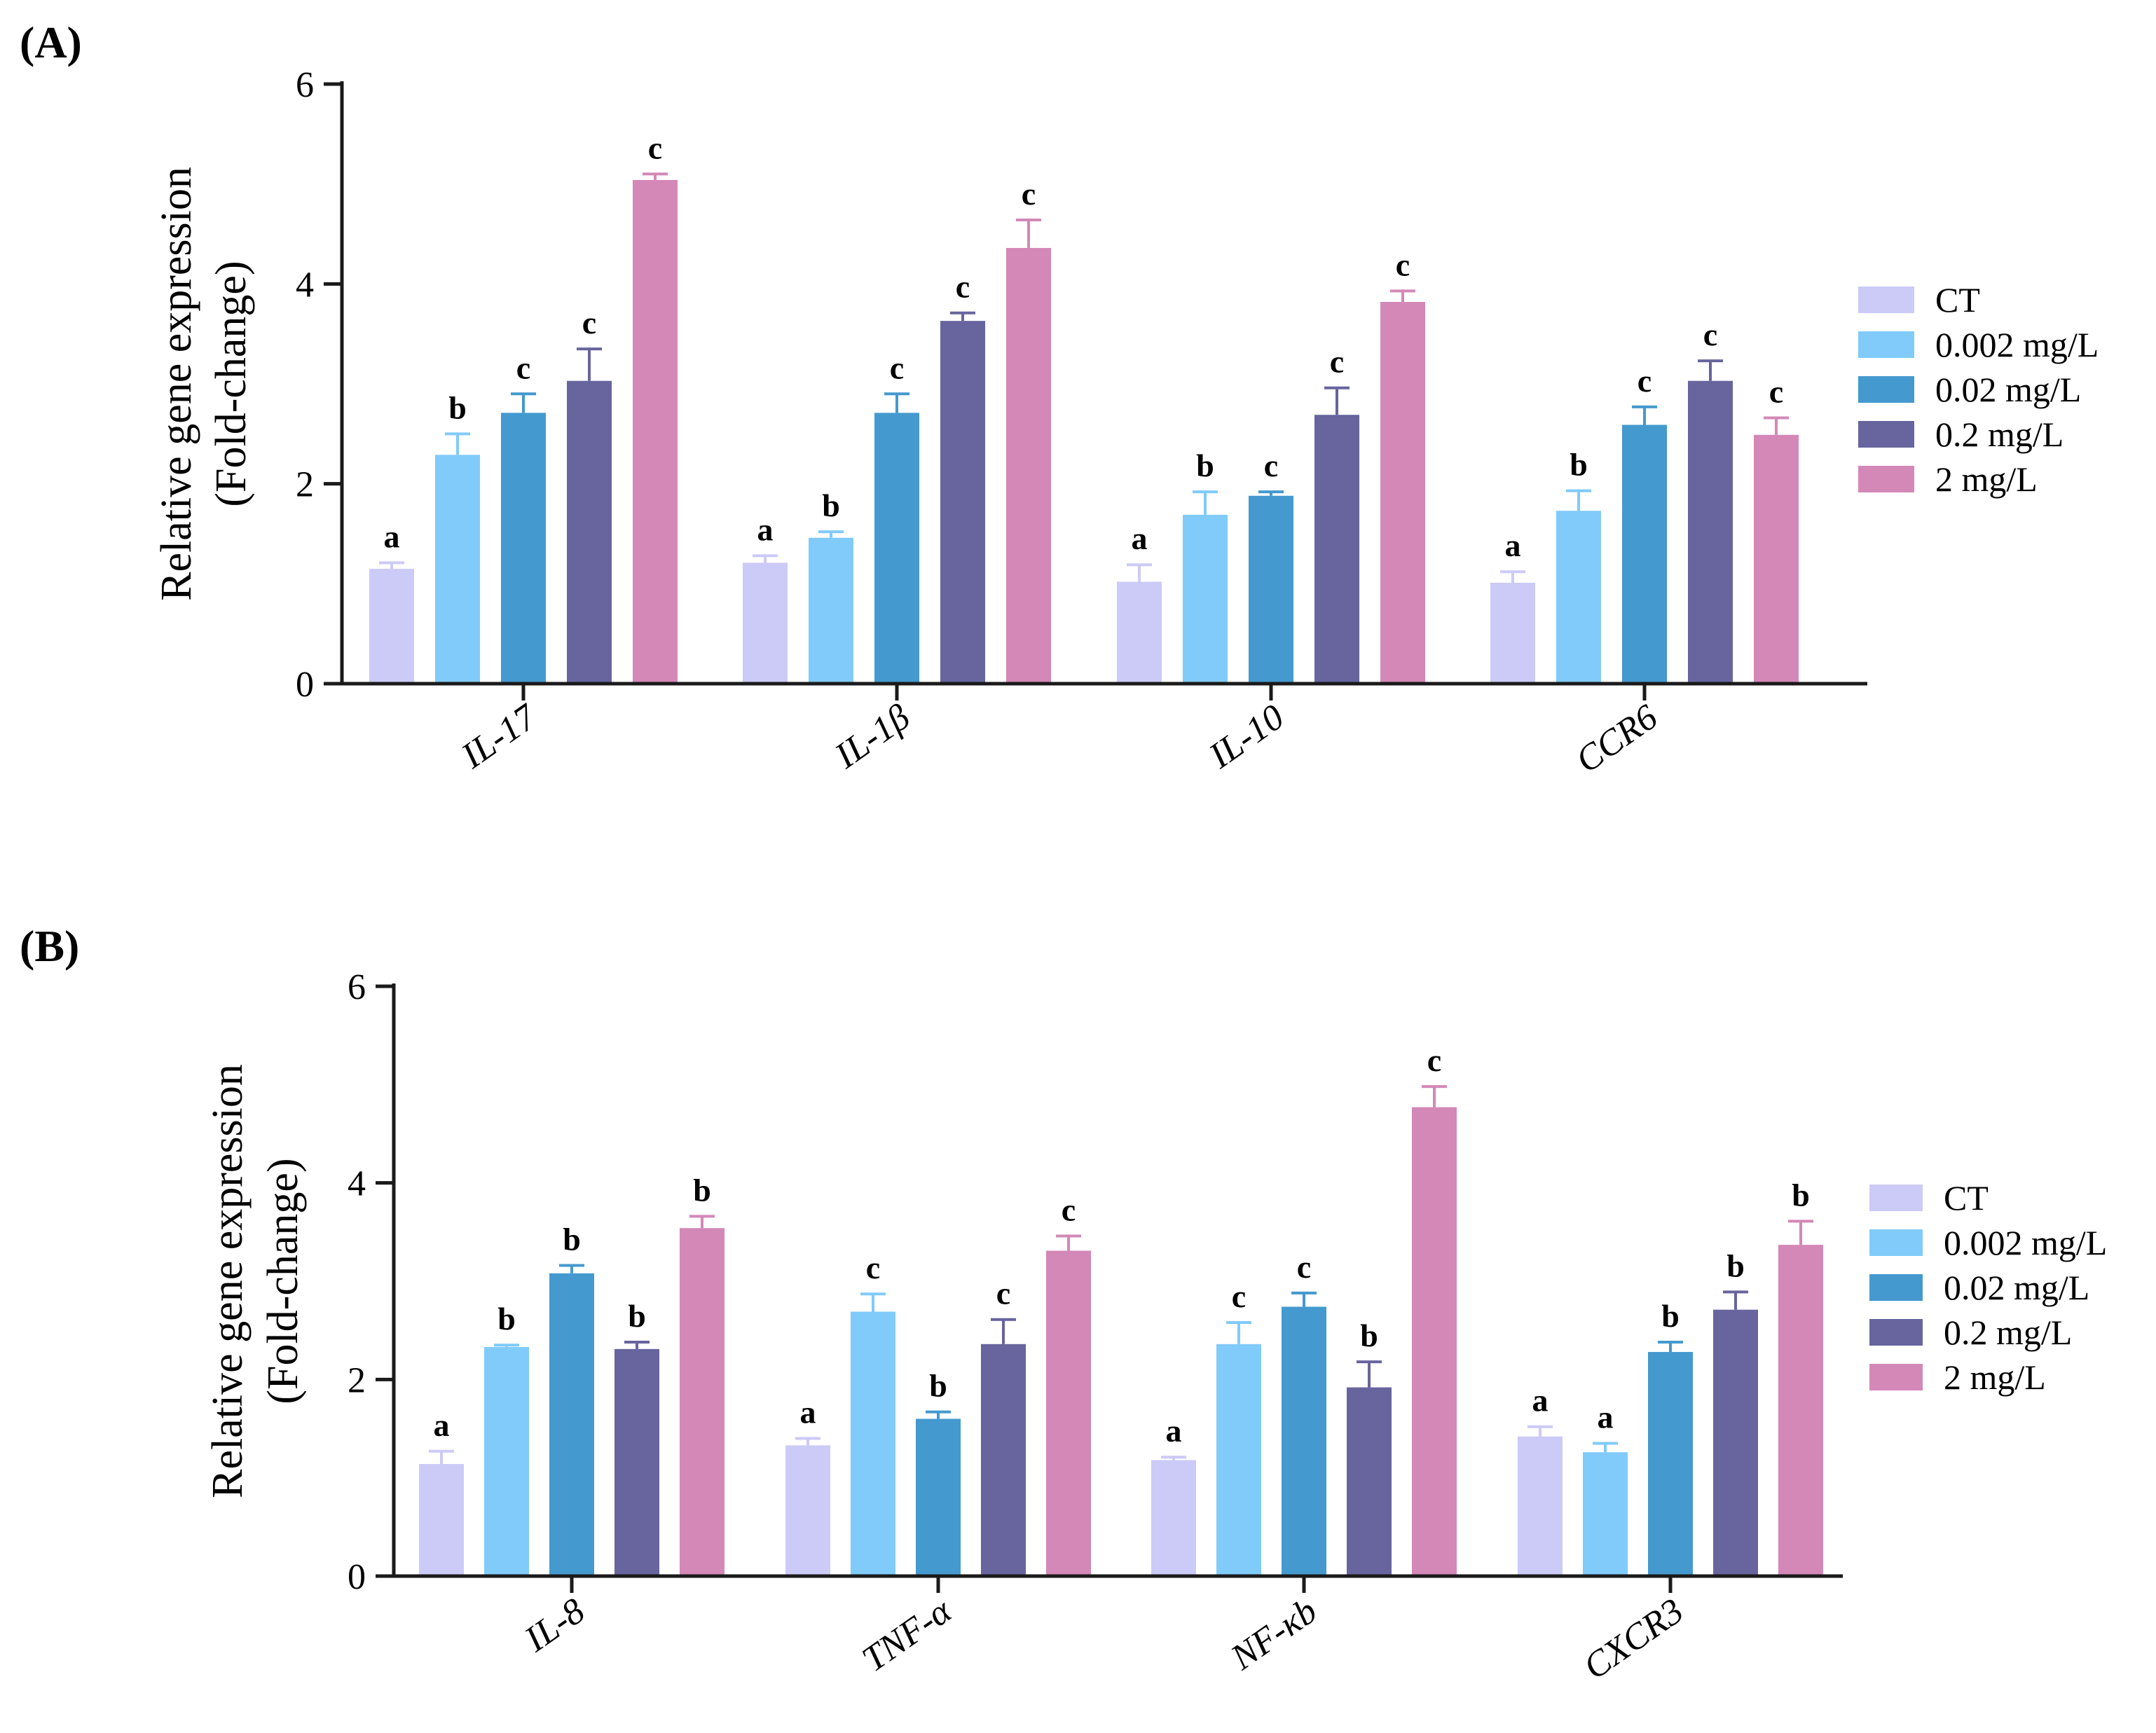  Describe the element at coordinates (228, 1281) in the screenshot. I see `panel-b-ylabel-line-1: Relative gene expression` at that location.